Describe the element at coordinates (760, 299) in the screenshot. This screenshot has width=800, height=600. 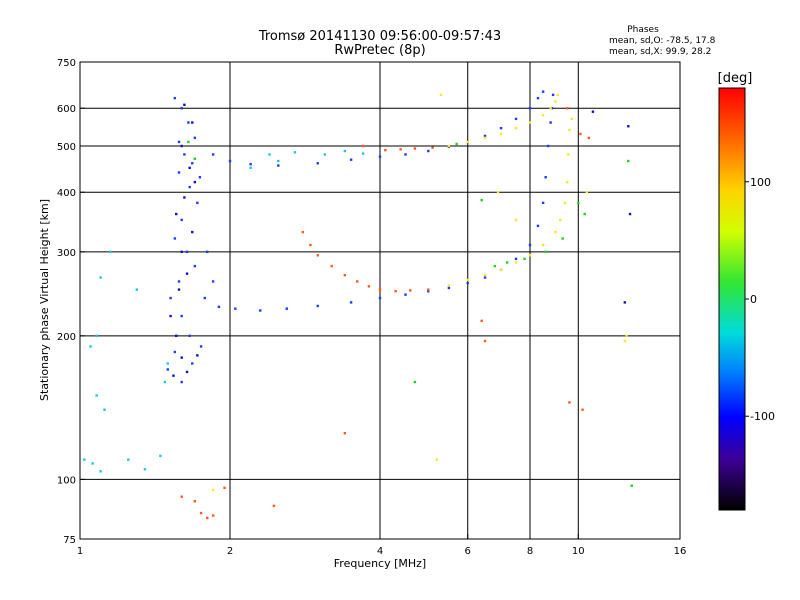
I see `colorbar-ticks: 100 0 -100` at that location.